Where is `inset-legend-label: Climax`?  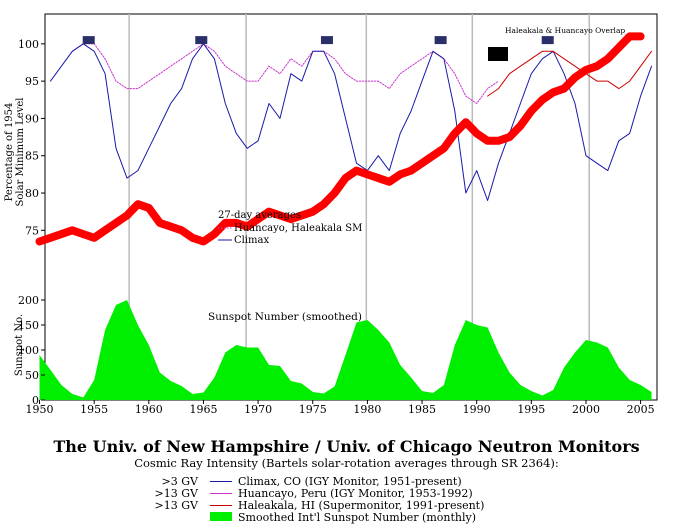 inset-legend-label: Climax is located at coordinates (251, 240).